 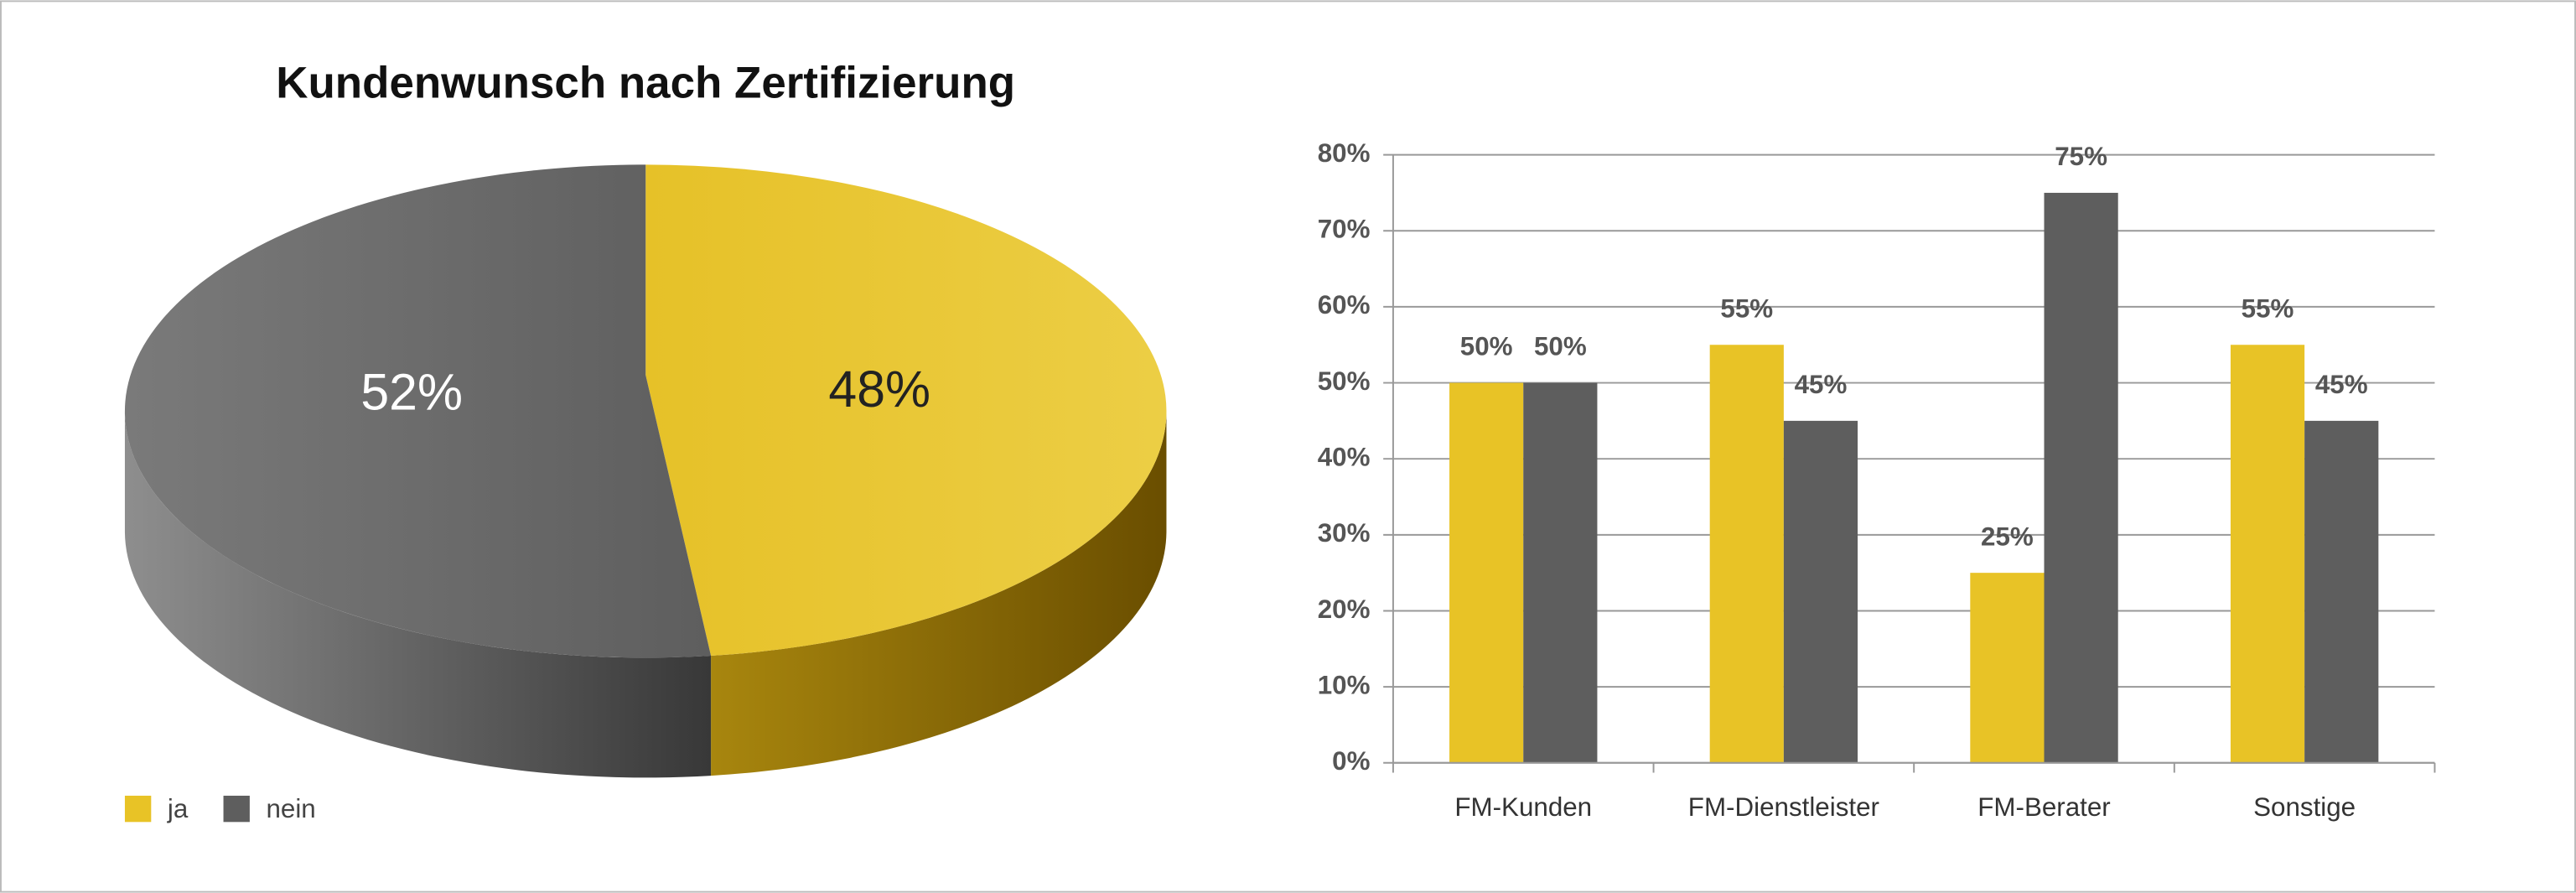 What do you see at coordinates (2007, 536) in the screenshot?
I see `data-label: 25%` at bounding box center [2007, 536].